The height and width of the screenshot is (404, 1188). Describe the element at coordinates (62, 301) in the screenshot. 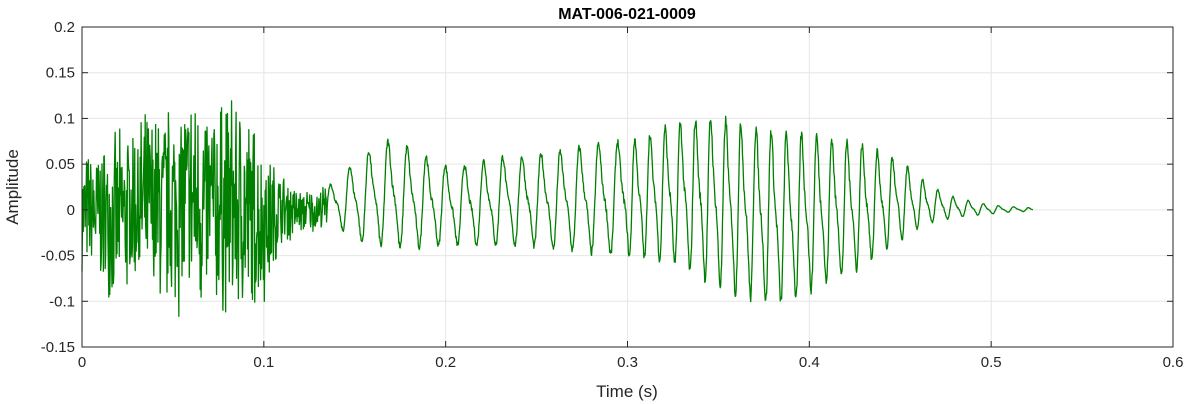

I see `y-tick-label: -0.1` at that location.